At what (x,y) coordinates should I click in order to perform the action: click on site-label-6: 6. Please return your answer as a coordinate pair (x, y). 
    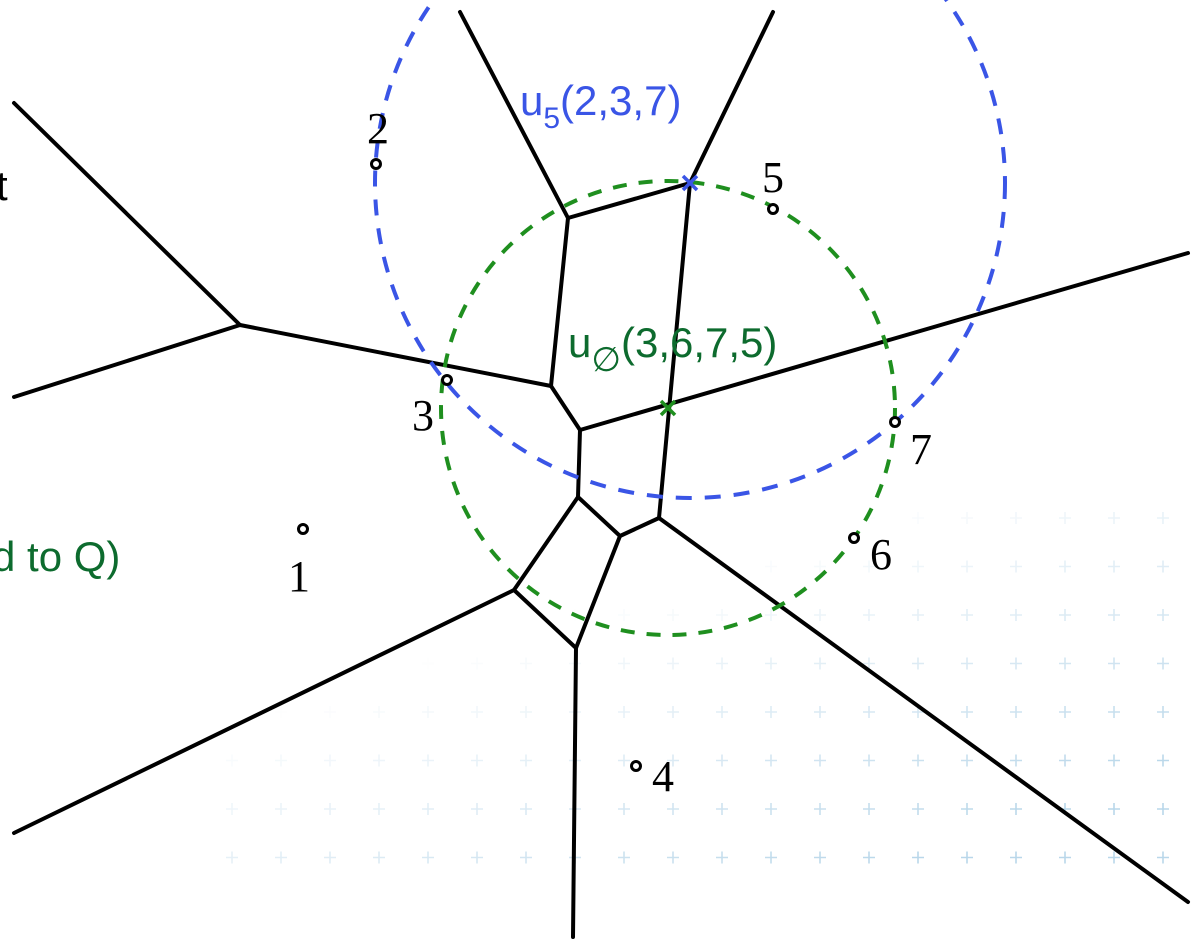
    Looking at the image, I should click on (881, 554).